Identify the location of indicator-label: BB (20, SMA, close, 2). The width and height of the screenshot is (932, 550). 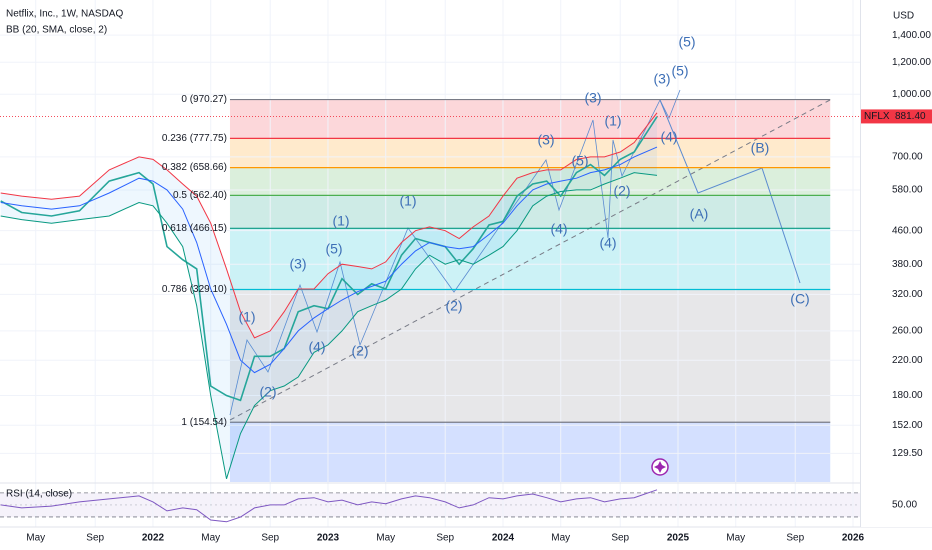
(56, 30).